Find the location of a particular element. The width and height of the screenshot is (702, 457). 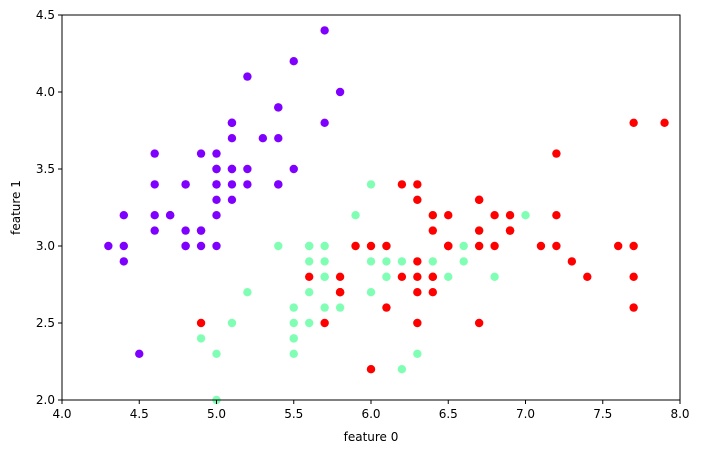

x-axis-label: feature 0 is located at coordinates (371, 437).